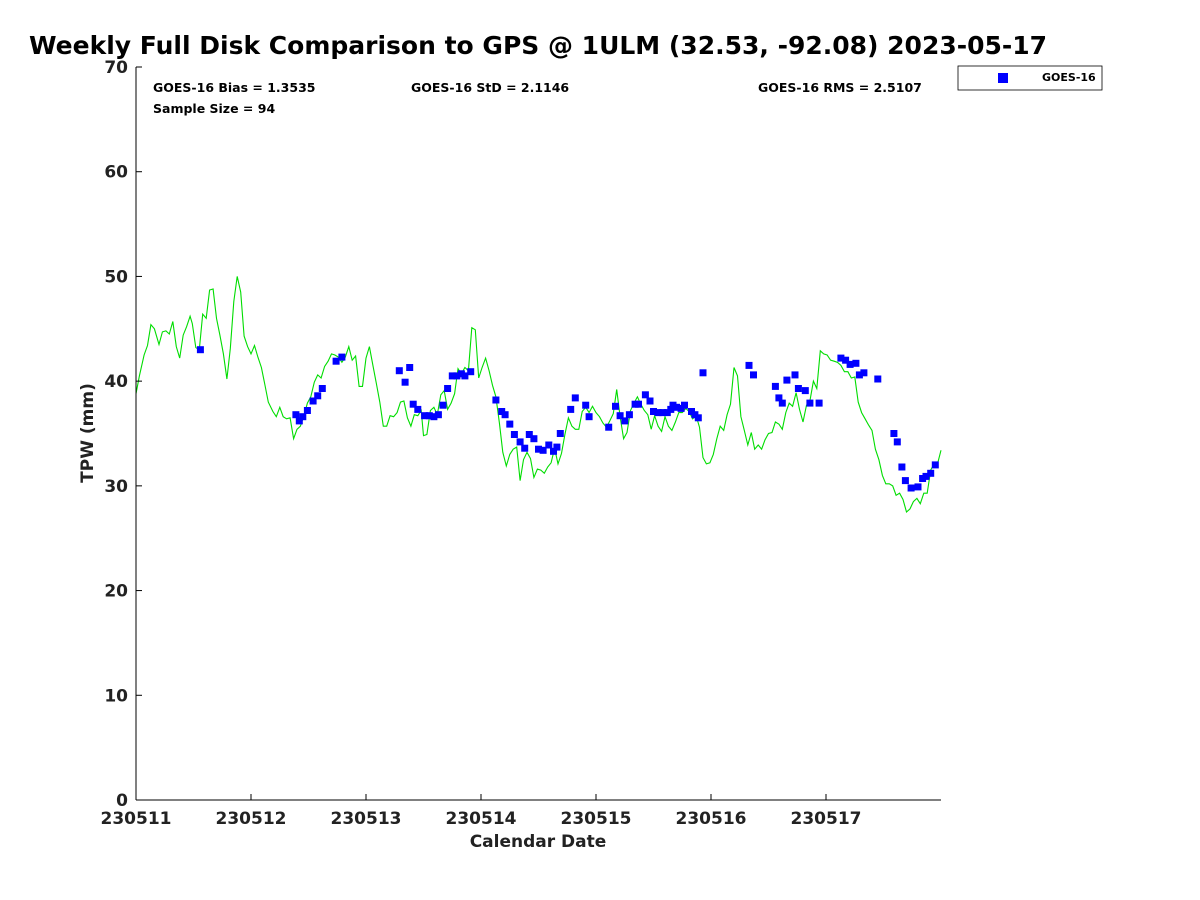 Image resolution: width=1200 pixels, height=900 pixels. I want to click on y-tick-label: 40, so click(116, 382).